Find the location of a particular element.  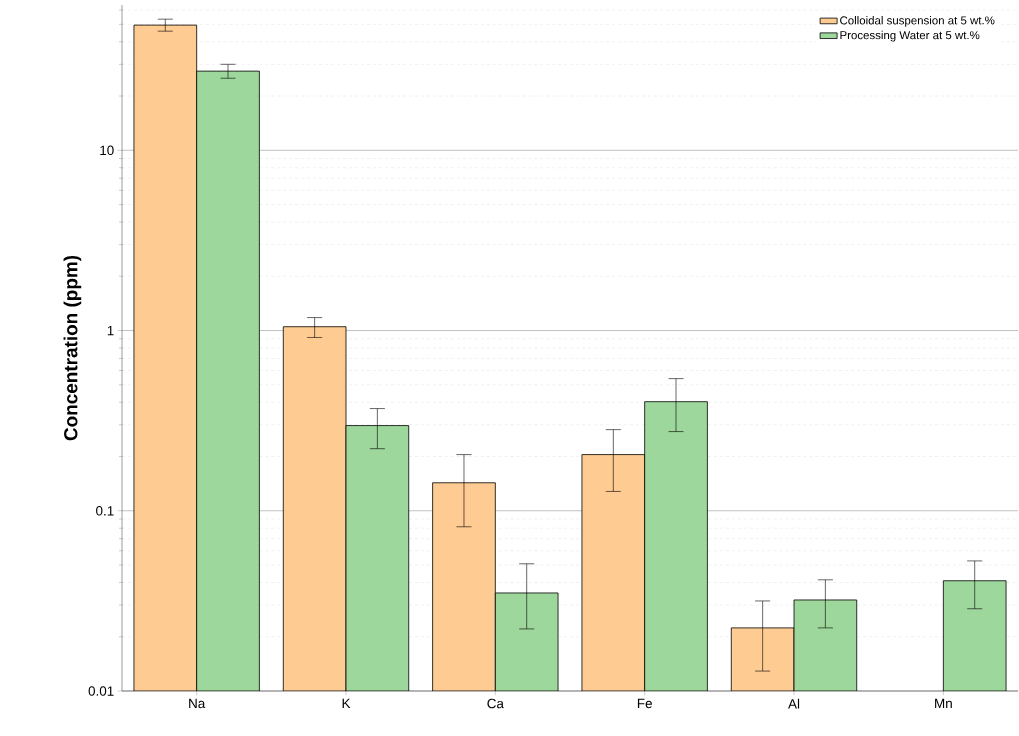

y-tick-label: 10 is located at coordinates (107, 150).